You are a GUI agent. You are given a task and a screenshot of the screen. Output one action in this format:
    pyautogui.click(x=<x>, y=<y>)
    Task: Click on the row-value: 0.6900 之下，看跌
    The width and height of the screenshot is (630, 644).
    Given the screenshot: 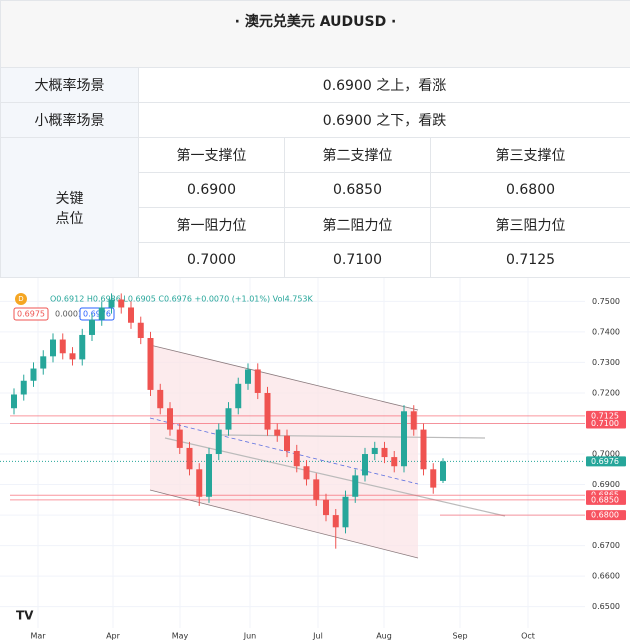 What is the action you would take?
    pyautogui.click(x=384, y=120)
    